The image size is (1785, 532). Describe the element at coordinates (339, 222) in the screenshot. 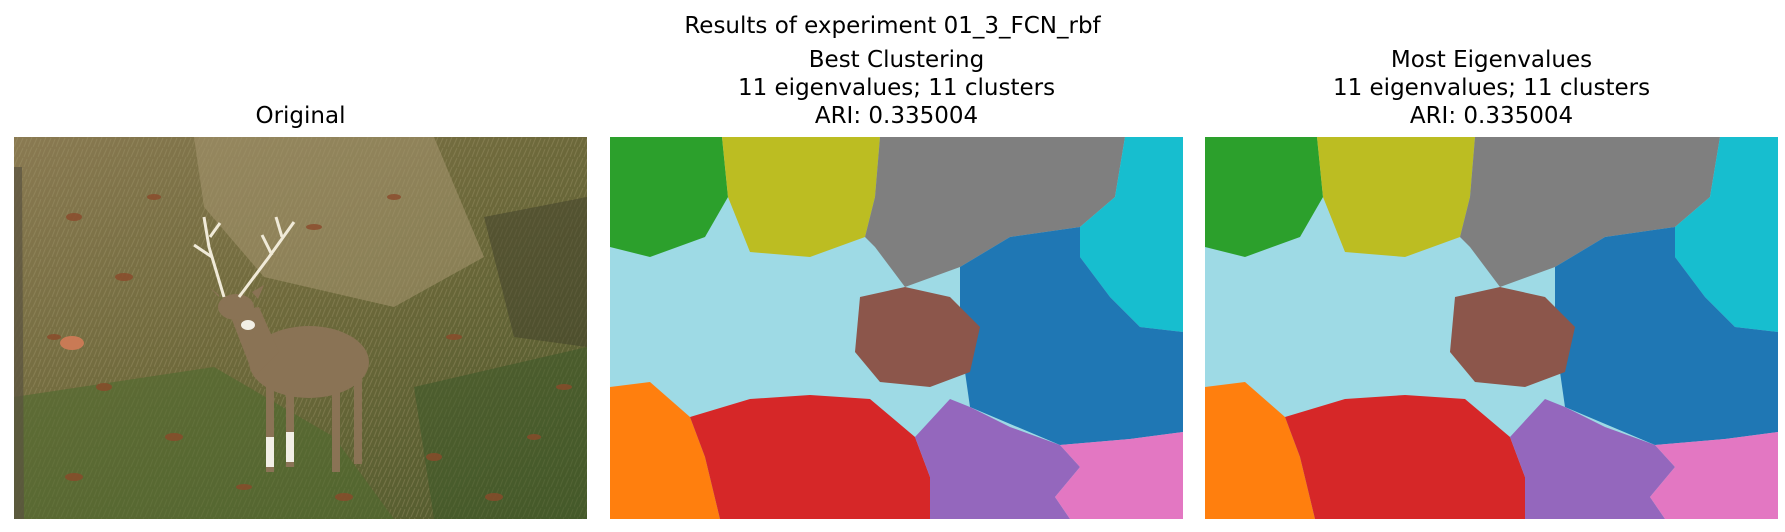

I see `dry-grass-patch` at that location.